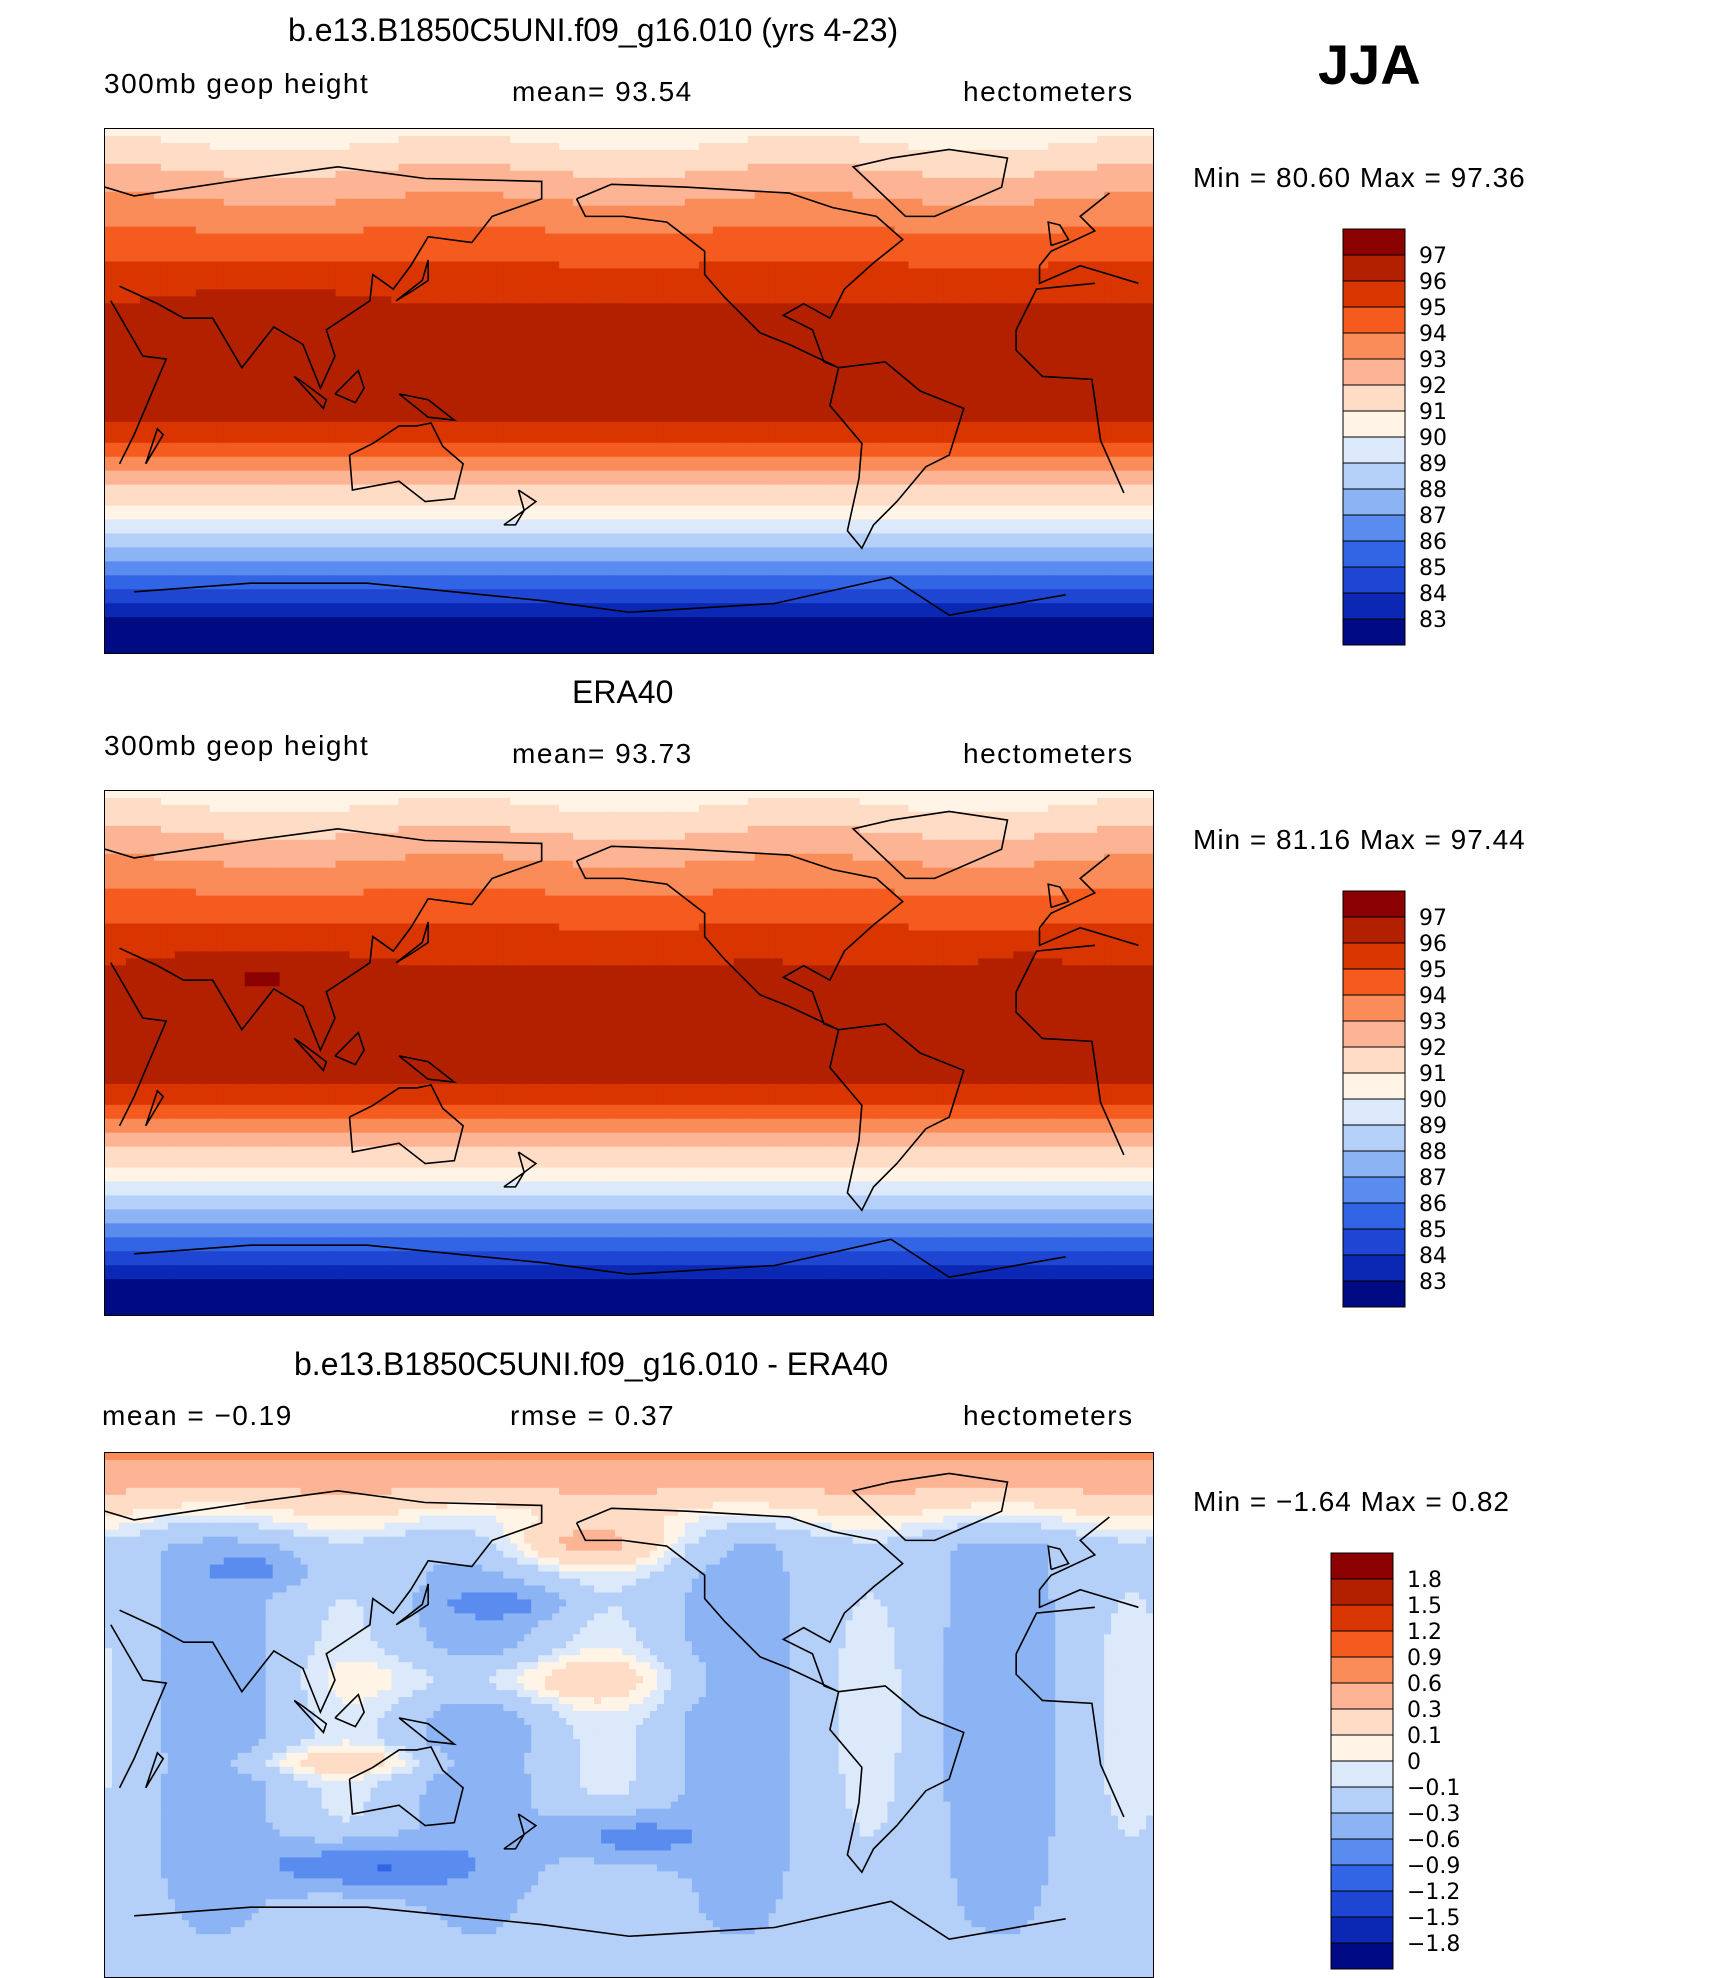 This screenshot has height=1978, width=1710. Describe the element at coordinates (1048, 1416) in the screenshot. I see `panel-3-units: hectometers` at that location.